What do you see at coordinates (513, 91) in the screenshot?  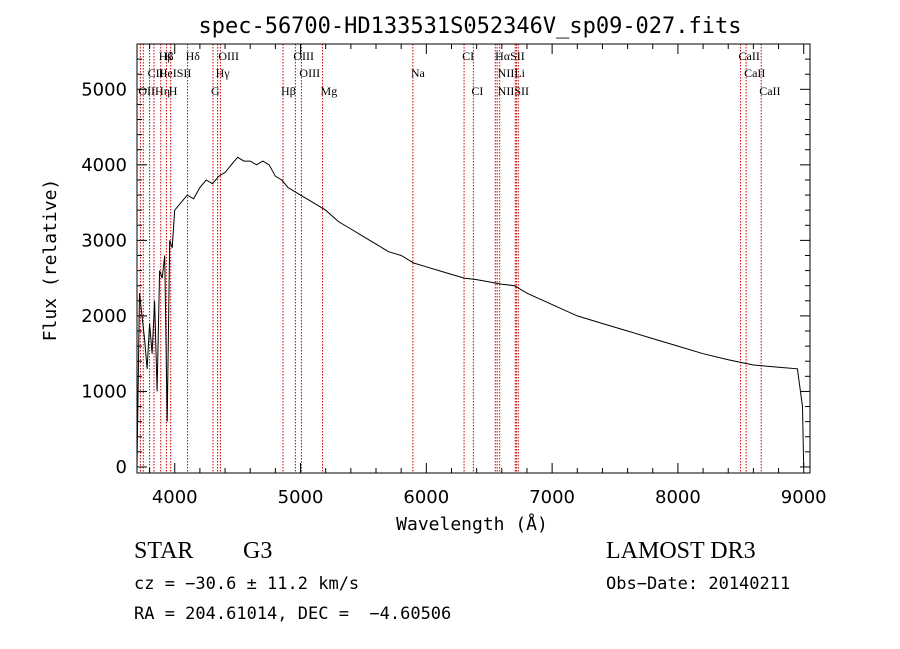 I see `line-marker-label: NIISII` at bounding box center [513, 91].